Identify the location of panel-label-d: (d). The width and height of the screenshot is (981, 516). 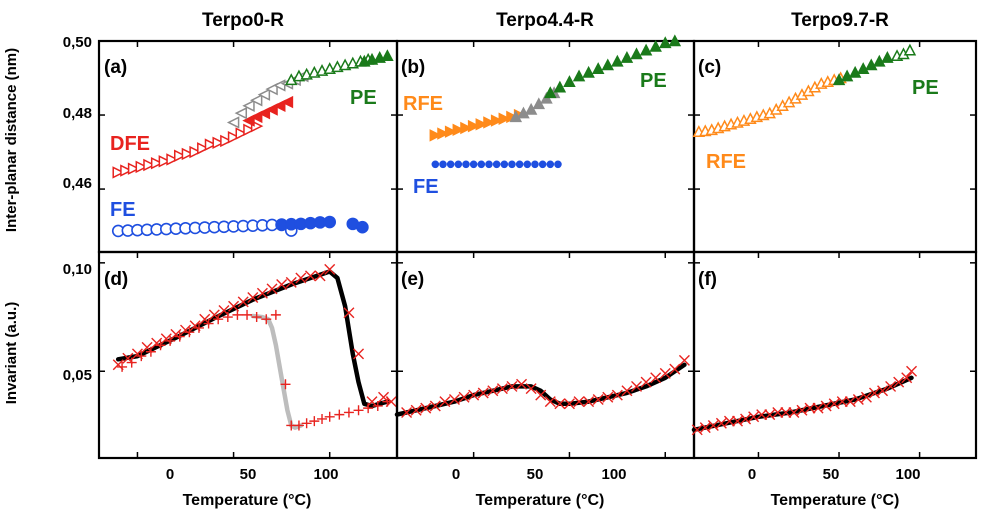
(116, 279).